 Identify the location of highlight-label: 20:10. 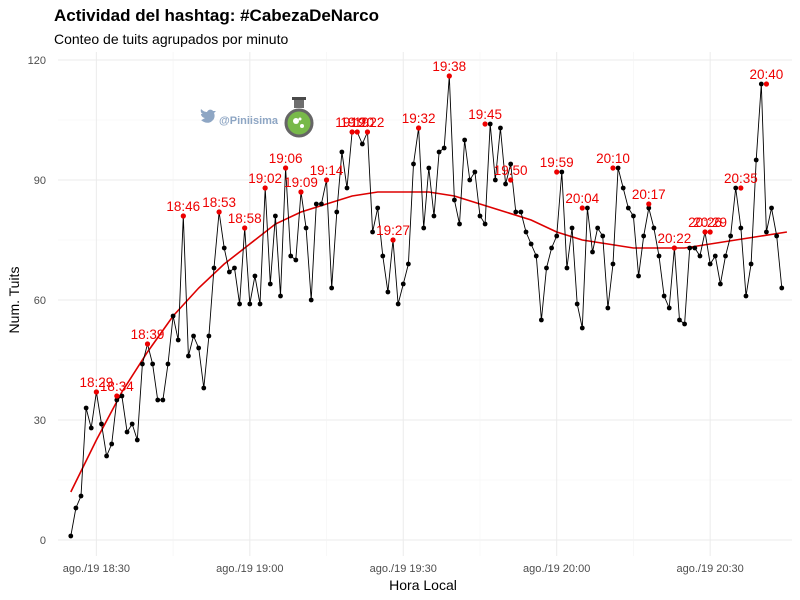
(613, 158).